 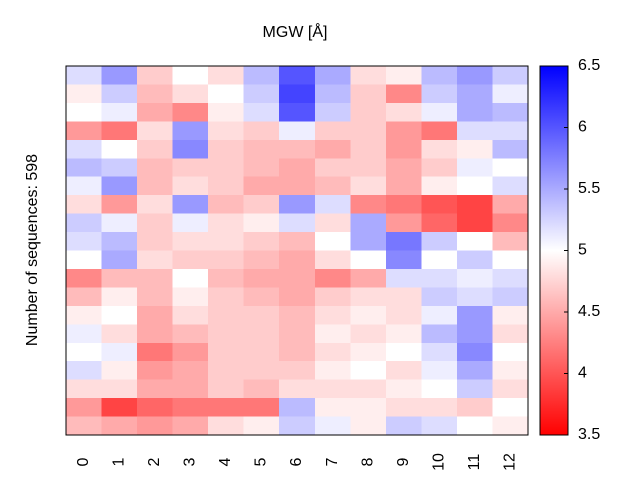 What do you see at coordinates (119, 461) in the screenshot?
I see `x-tick-label: 1` at bounding box center [119, 461].